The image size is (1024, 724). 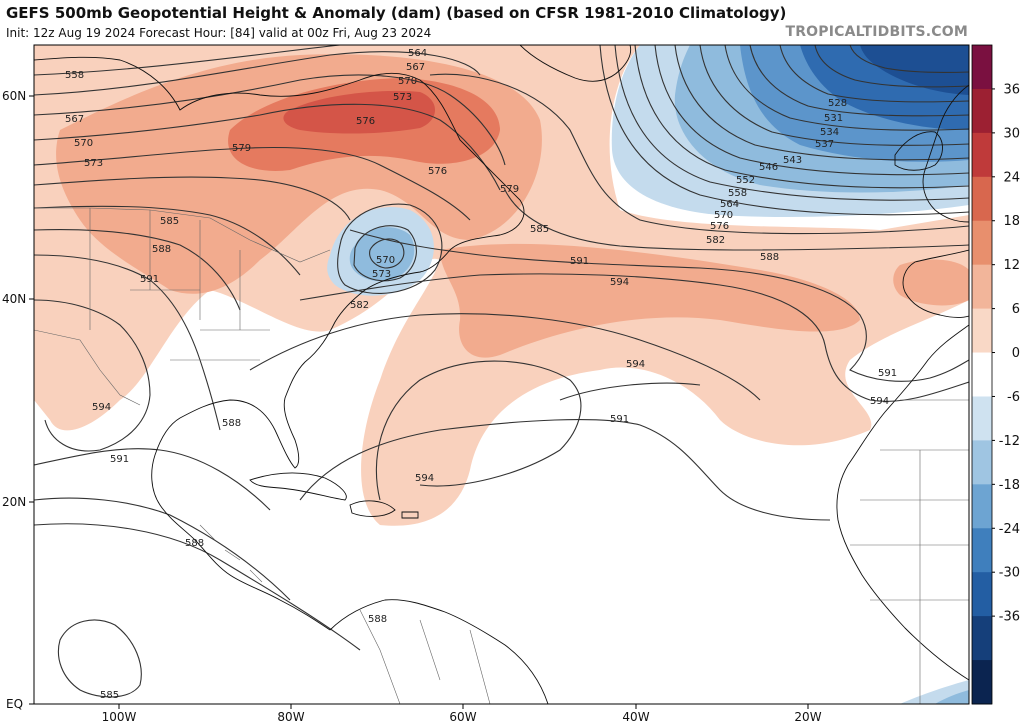 I want to click on europe-coast, so click(x=945, y=153).